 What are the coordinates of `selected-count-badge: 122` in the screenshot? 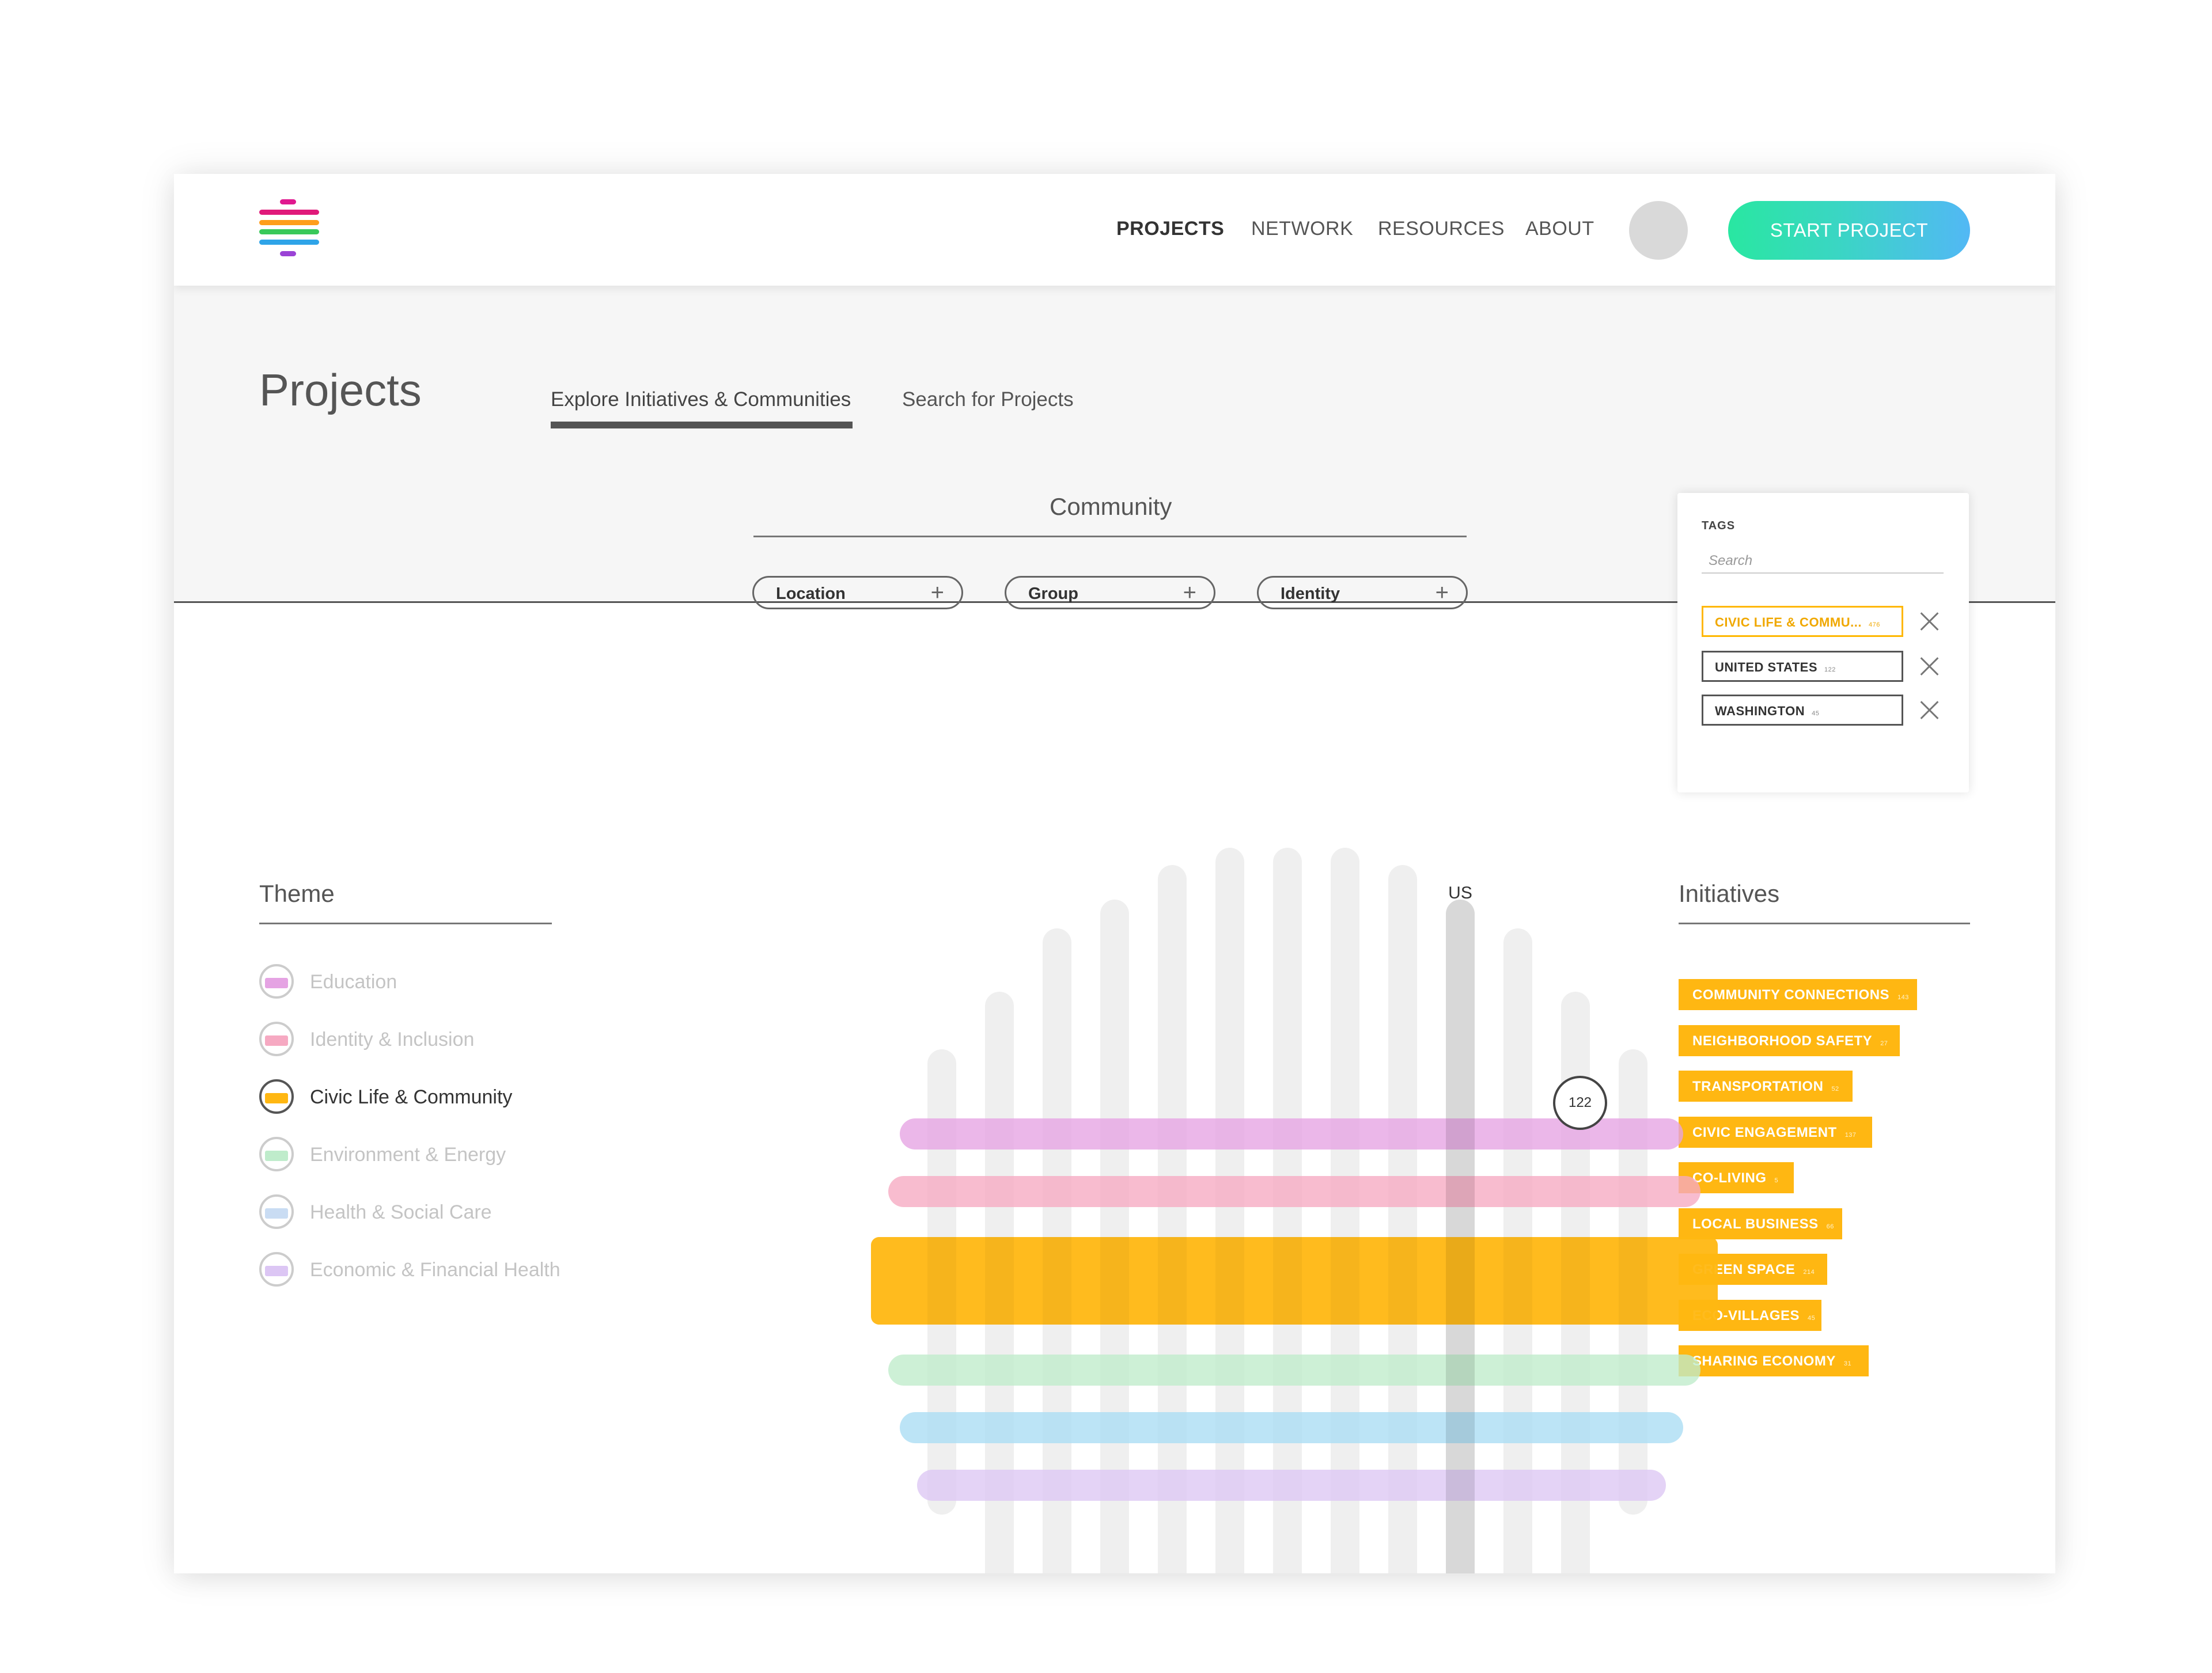 It's located at (1580, 1103).